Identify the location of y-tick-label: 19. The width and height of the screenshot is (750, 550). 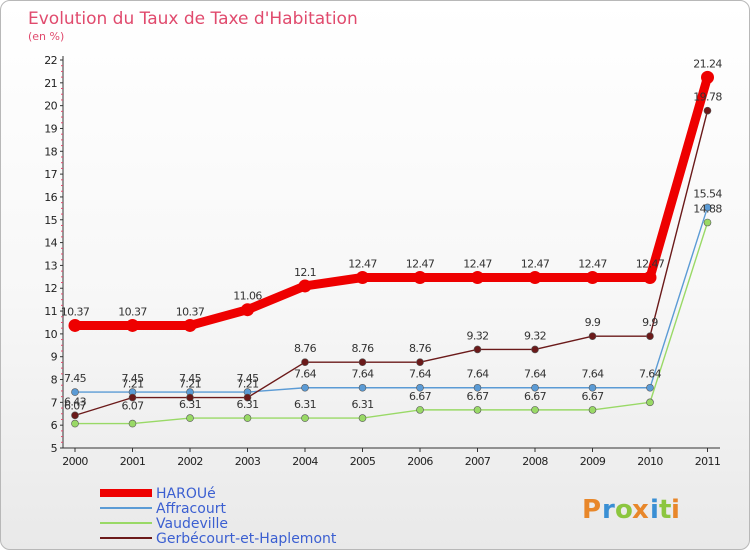
(50, 128).